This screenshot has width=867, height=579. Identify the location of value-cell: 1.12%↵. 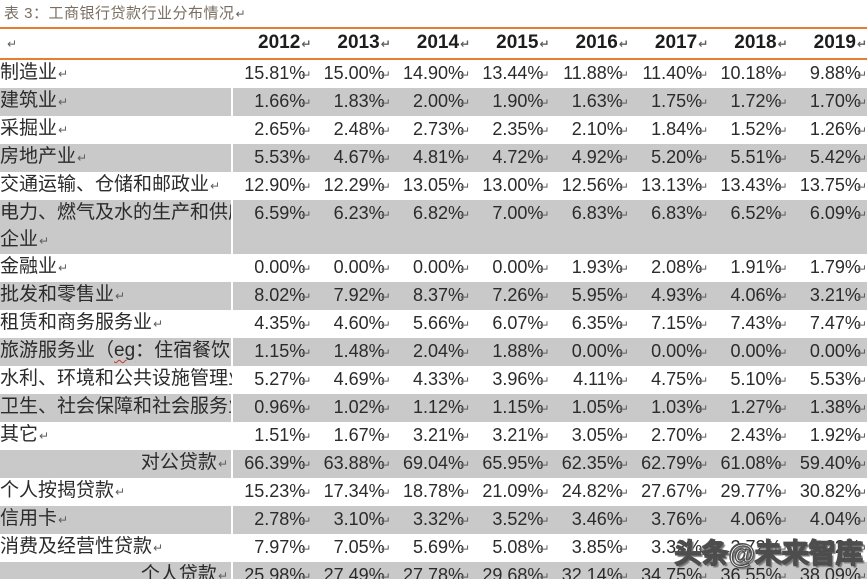
(430, 408).